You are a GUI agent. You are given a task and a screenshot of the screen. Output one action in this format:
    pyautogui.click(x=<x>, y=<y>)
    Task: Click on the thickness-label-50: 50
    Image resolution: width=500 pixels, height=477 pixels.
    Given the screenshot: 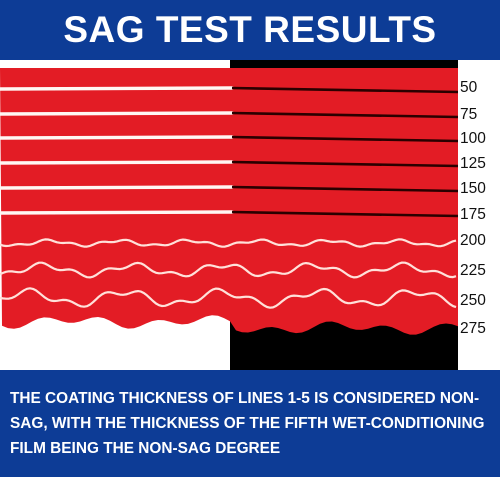 What is the action you would take?
    pyautogui.click(x=469, y=87)
    